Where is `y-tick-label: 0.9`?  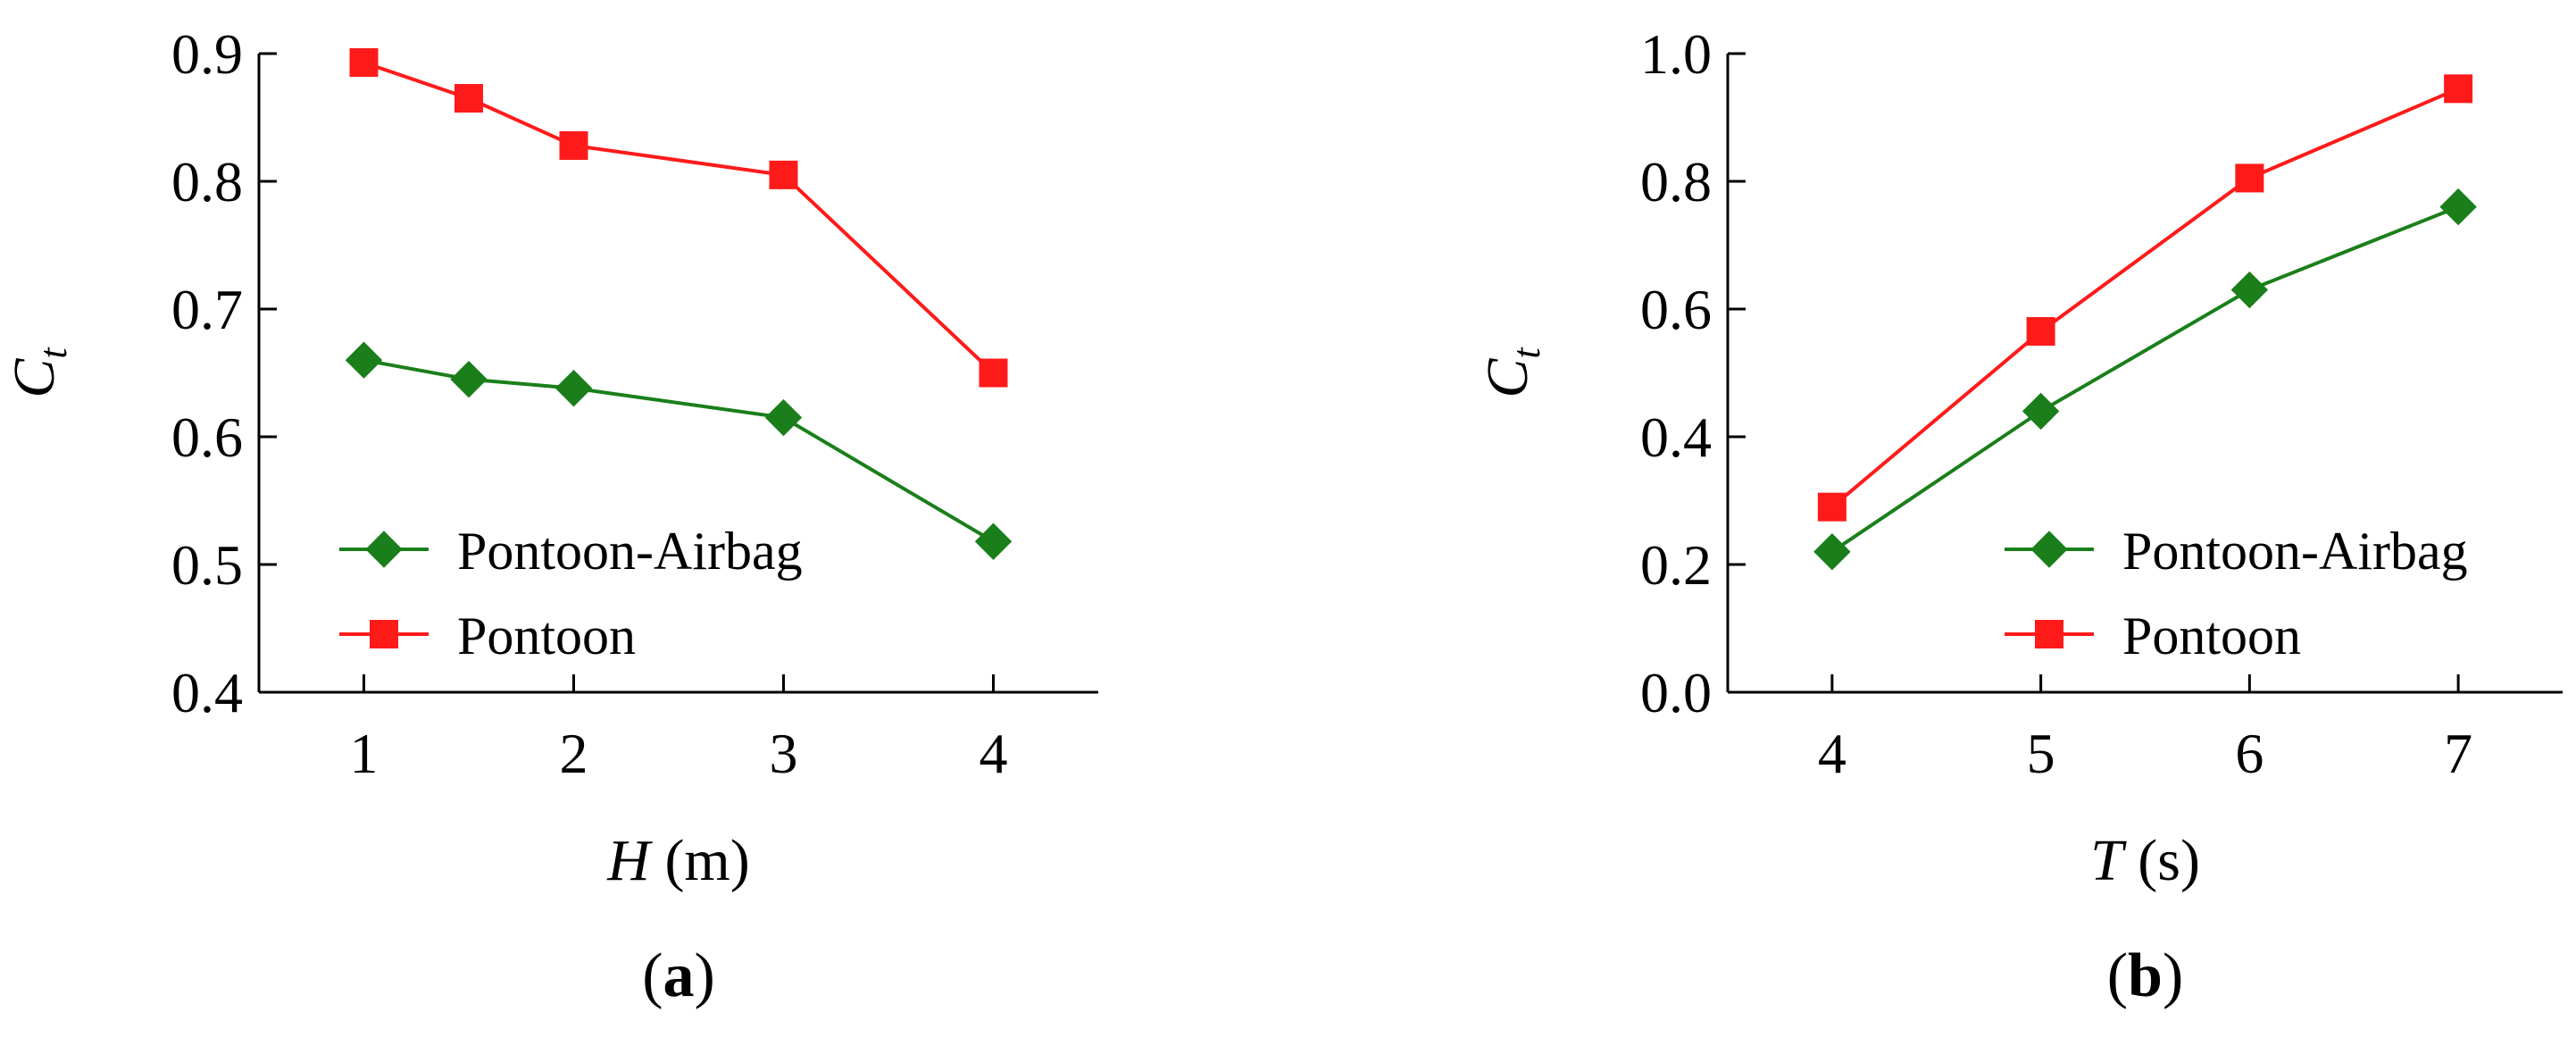
y-tick-label: 0.9 is located at coordinates (207, 54).